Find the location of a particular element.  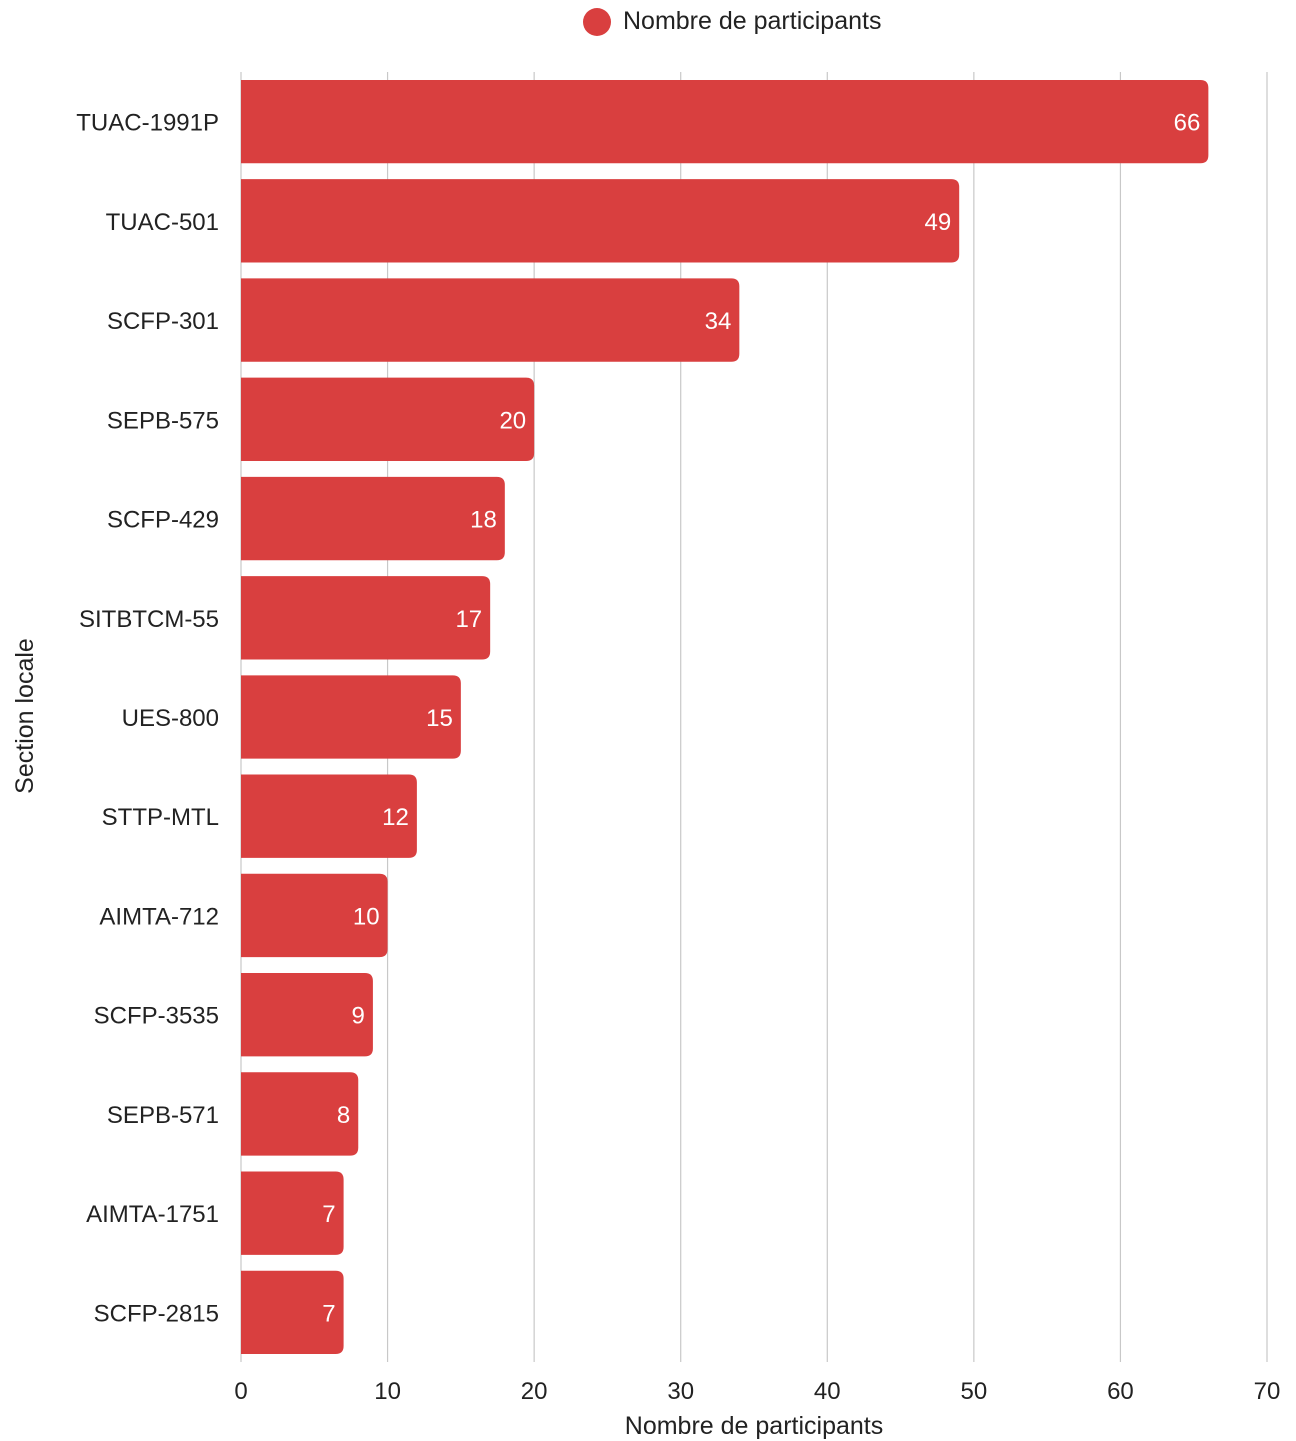

category-label: STTP-MTL is located at coordinates (160, 817).